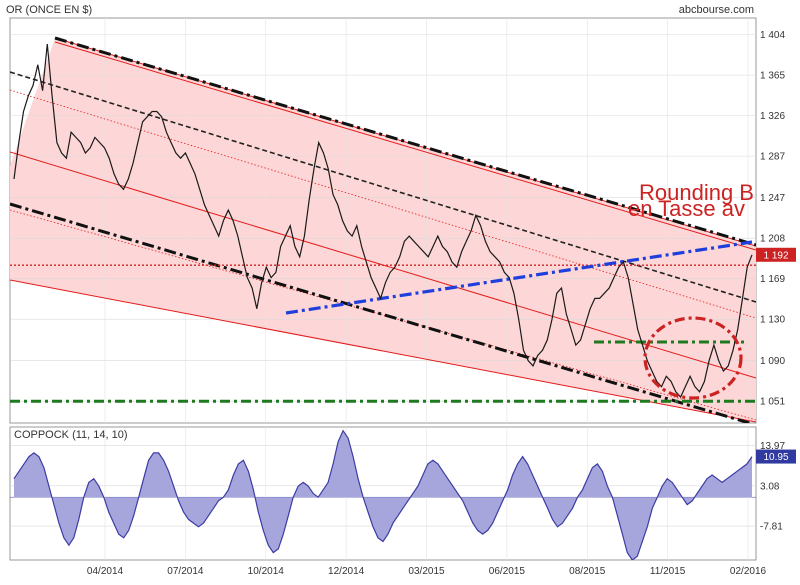 The width and height of the screenshot is (800, 585). I want to click on rounding-bottom-circle, so click(693, 358).